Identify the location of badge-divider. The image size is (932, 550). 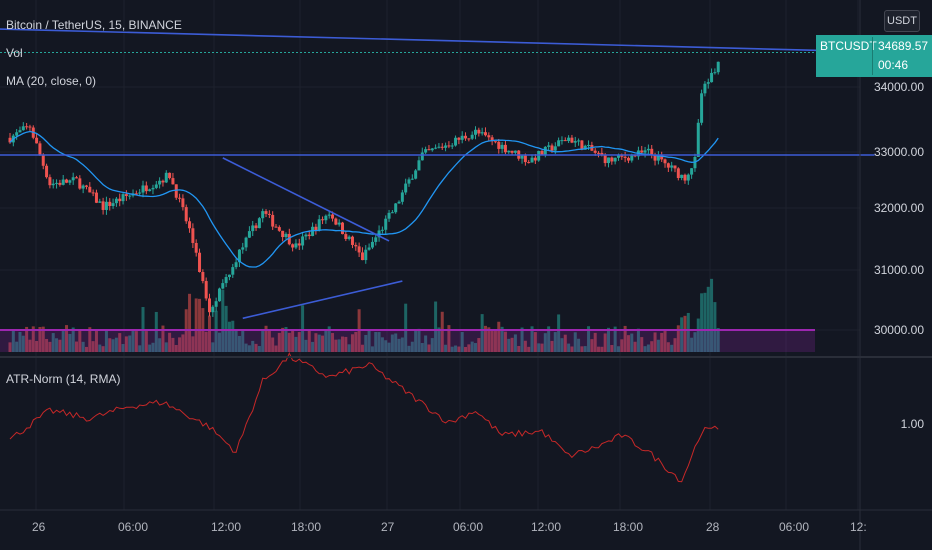
(872, 56).